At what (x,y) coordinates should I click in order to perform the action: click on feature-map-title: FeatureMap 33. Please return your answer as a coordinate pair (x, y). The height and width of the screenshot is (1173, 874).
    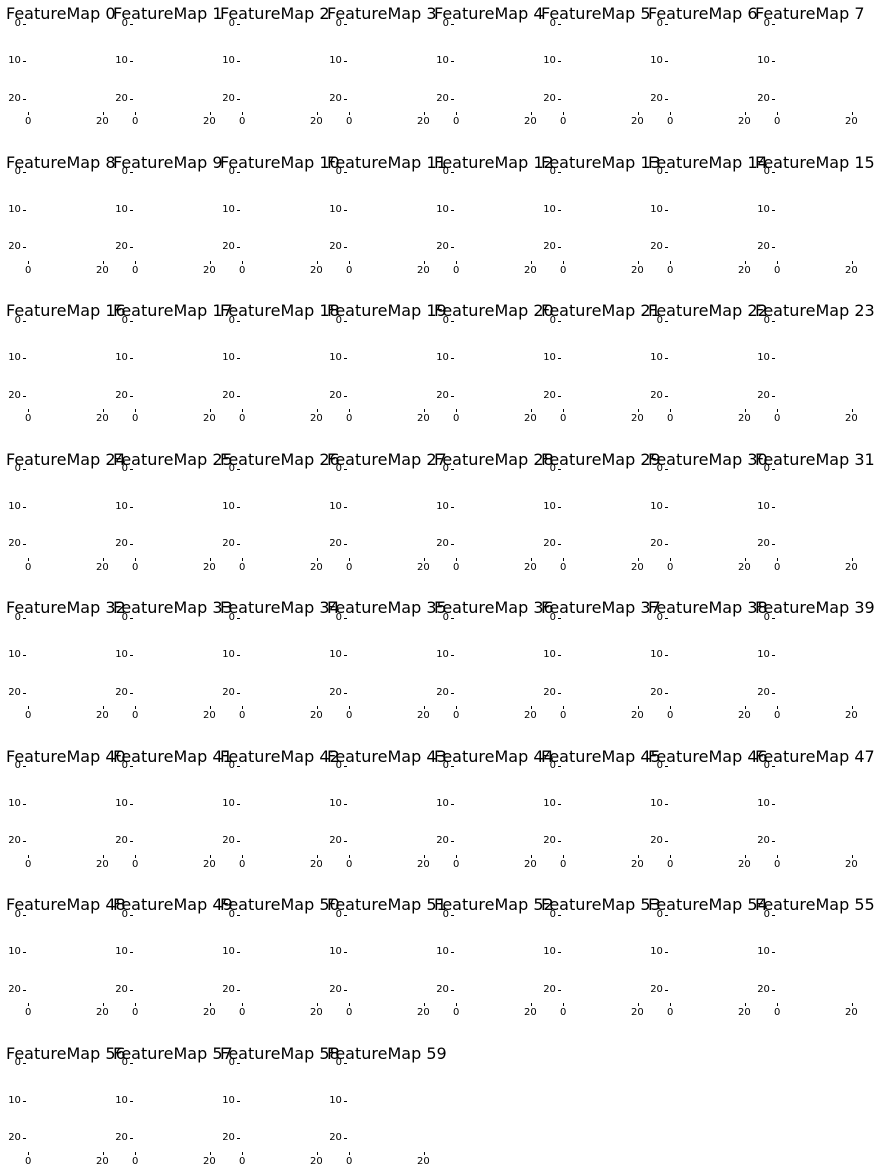
    Looking at the image, I should click on (178, 607).